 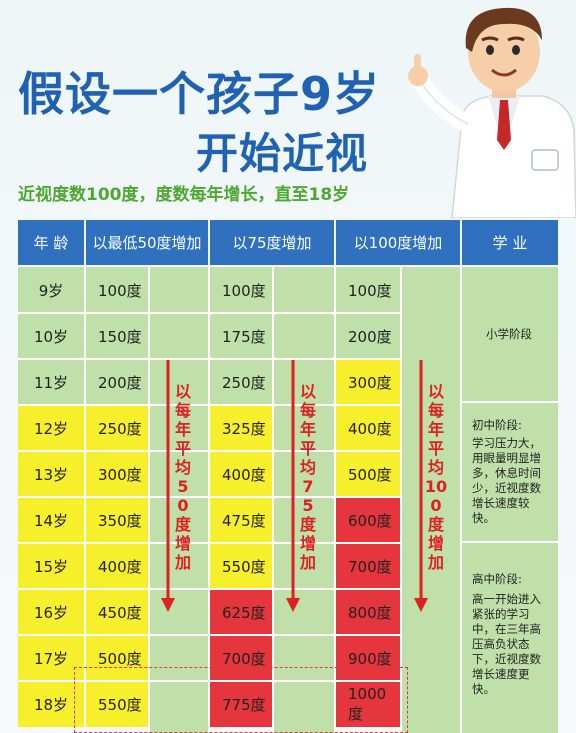 I want to click on value-75-cell: 625度, so click(x=241, y=612).